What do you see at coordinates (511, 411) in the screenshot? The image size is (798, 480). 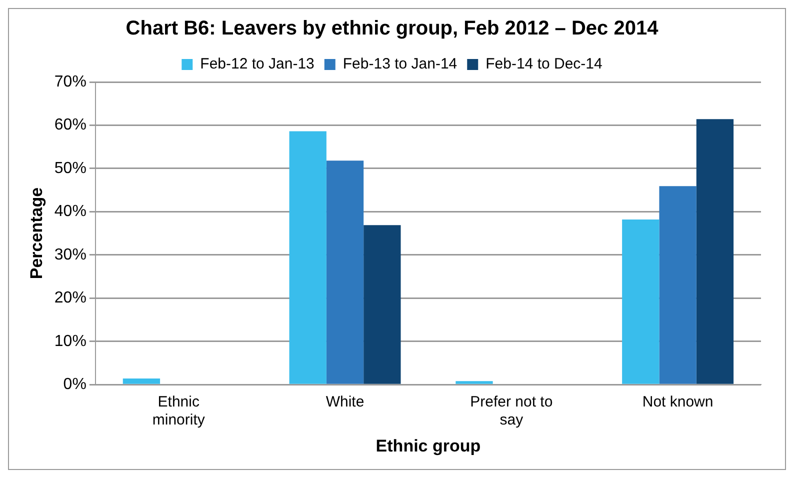 I see `x-tick-label: Prefer not to say` at bounding box center [511, 411].